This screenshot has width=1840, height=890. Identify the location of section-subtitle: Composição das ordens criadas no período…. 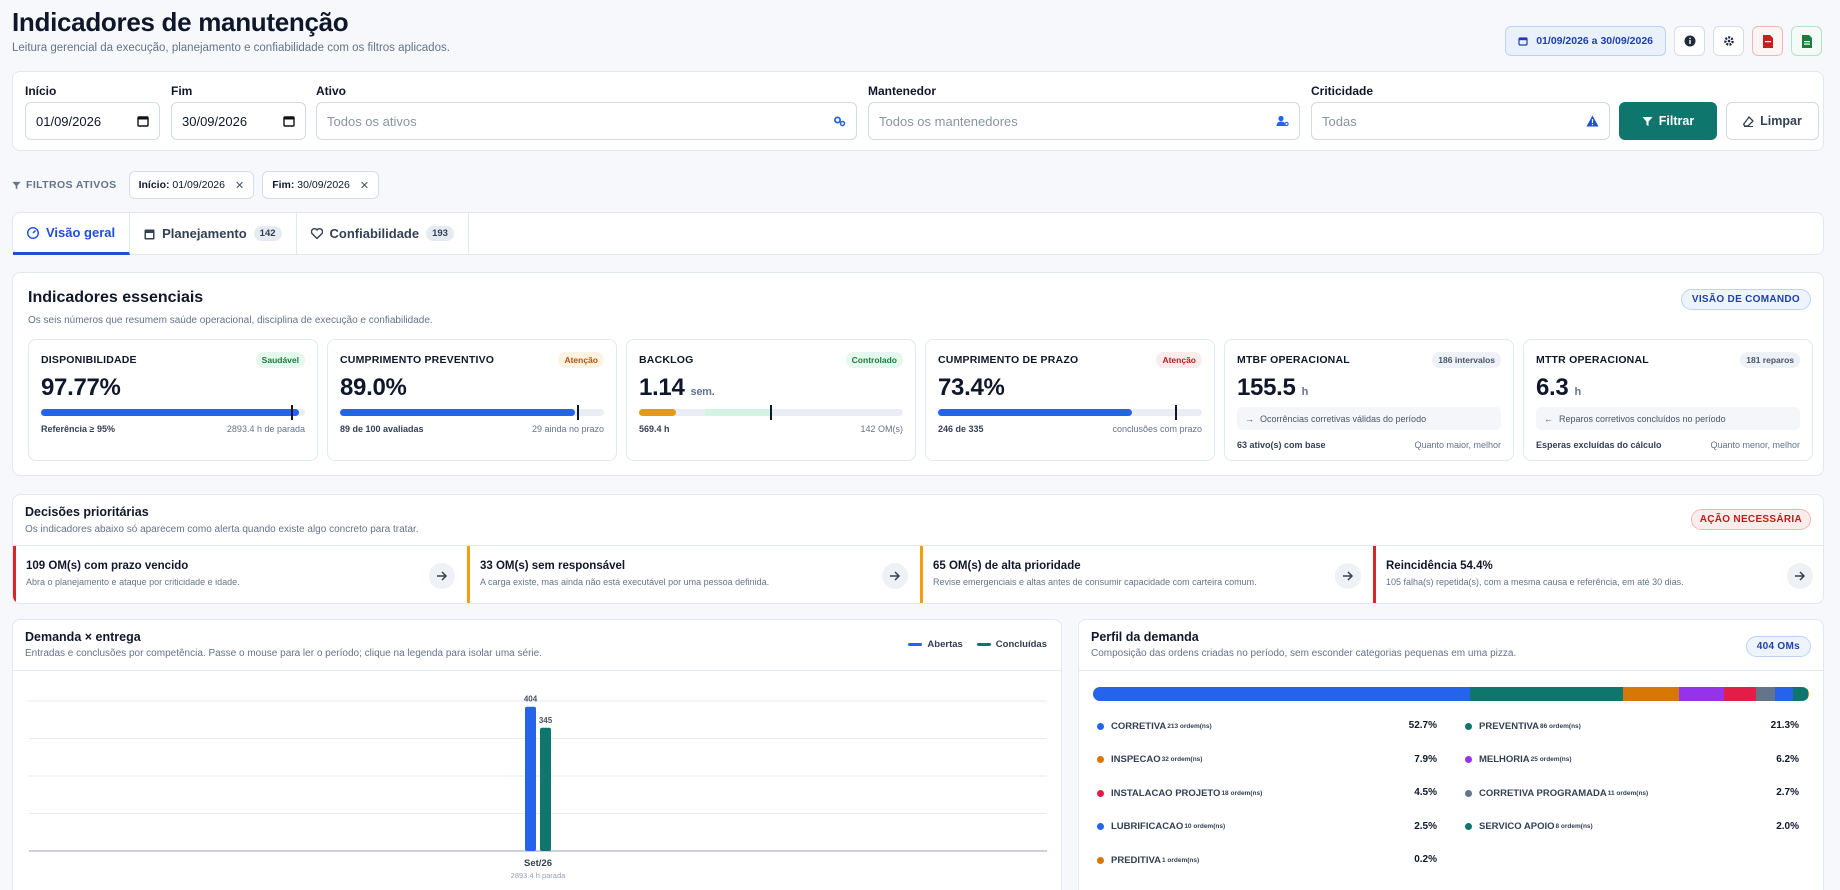
(1304, 653).